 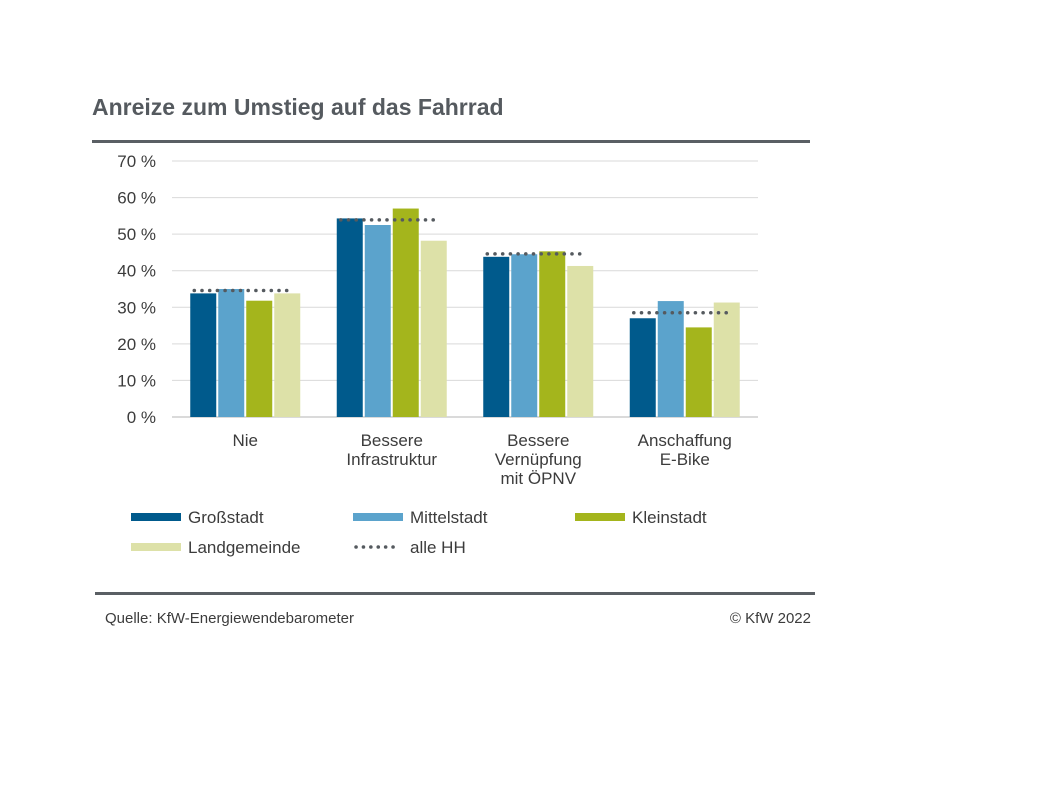 I want to click on x-category-label: Nie, so click(x=245, y=440).